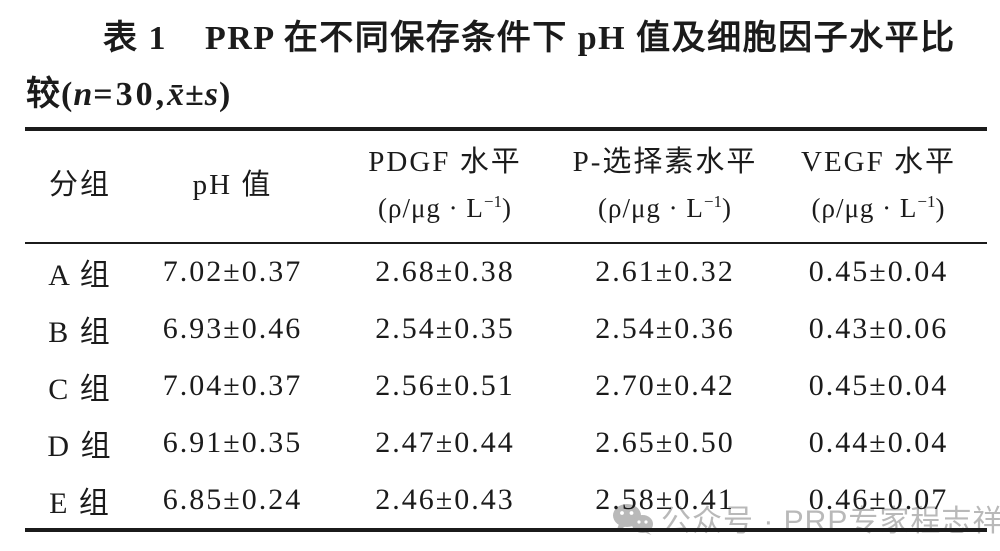  Describe the element at coordinates (506, 243) in the screenshot. I see `table-header-rule` at that location.